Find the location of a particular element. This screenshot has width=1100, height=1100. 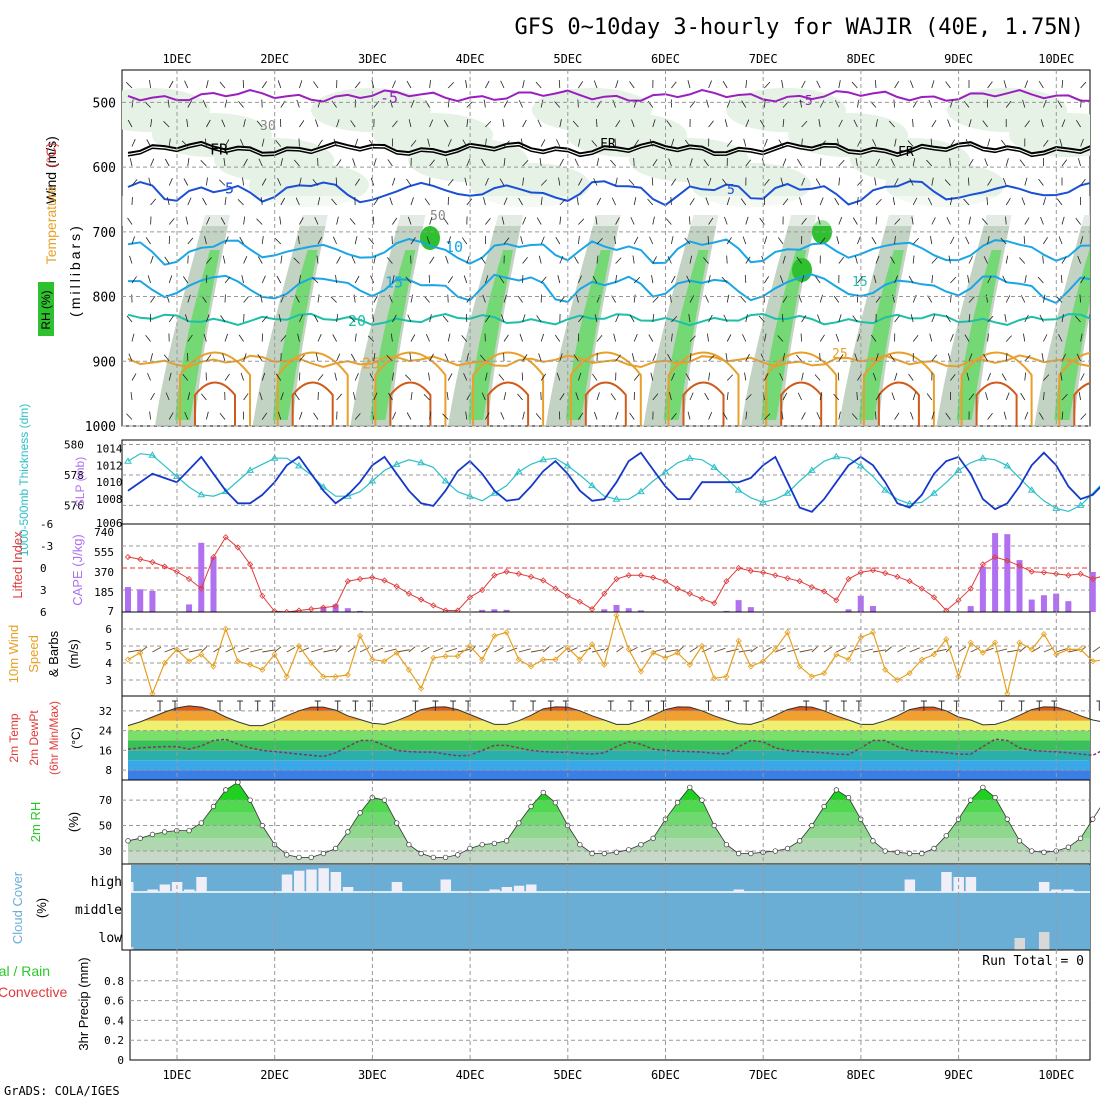

cape-bar is located at coordinates (1007, 573).